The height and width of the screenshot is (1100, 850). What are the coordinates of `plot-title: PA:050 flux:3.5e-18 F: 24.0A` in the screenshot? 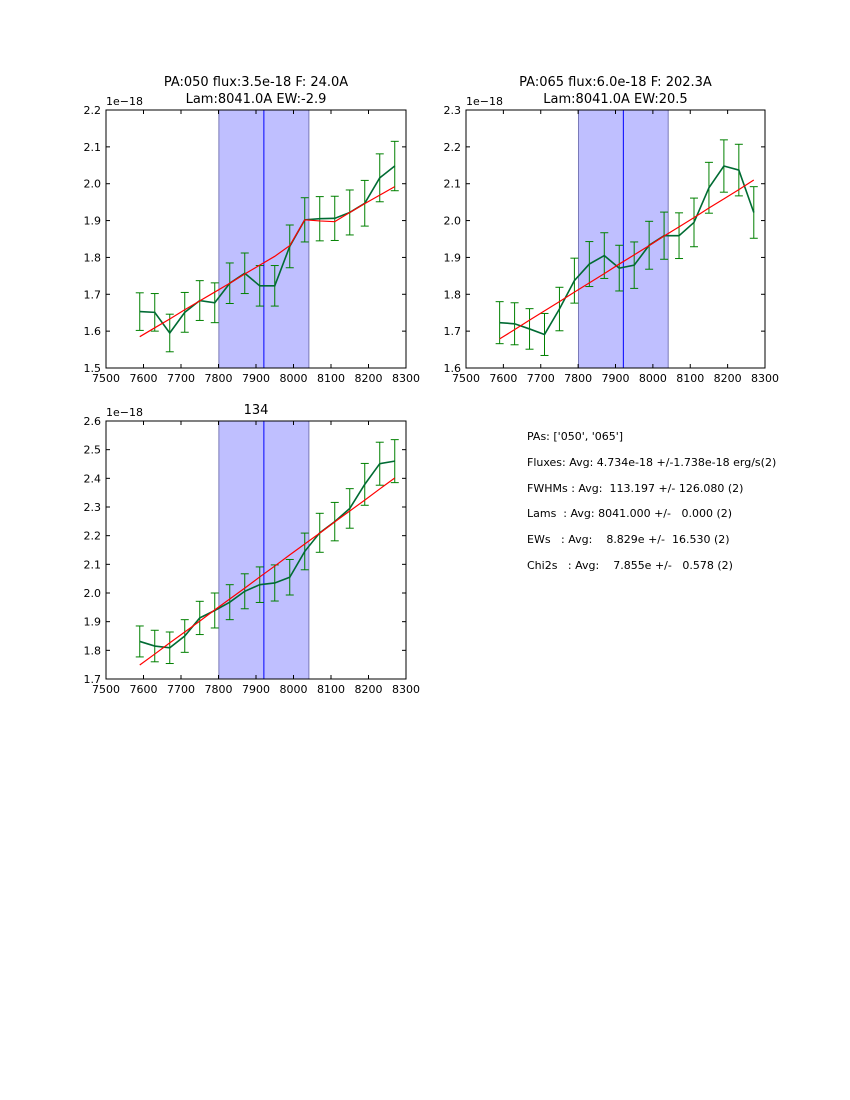 It's located at (256, 82).